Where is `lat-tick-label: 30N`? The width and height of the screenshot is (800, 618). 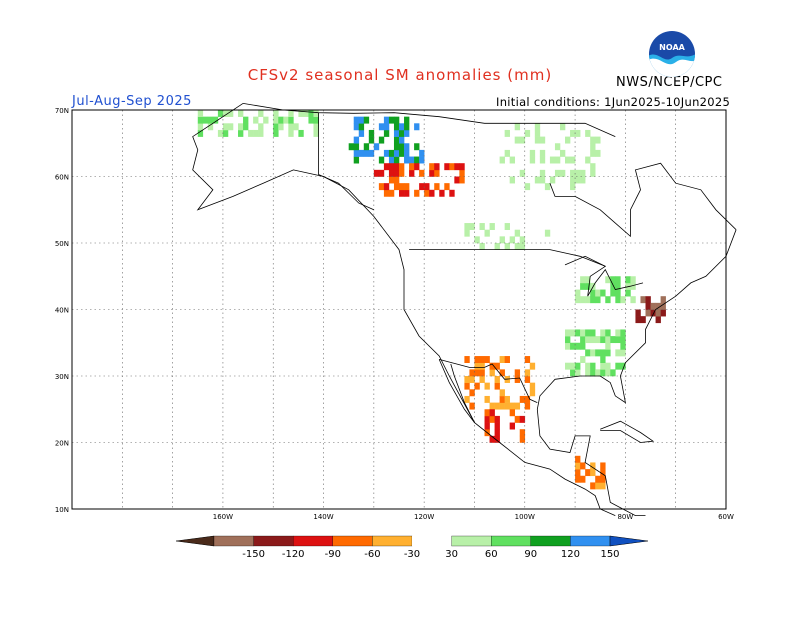 lat-tick-label: 30N is located at coordinates (62, 377).